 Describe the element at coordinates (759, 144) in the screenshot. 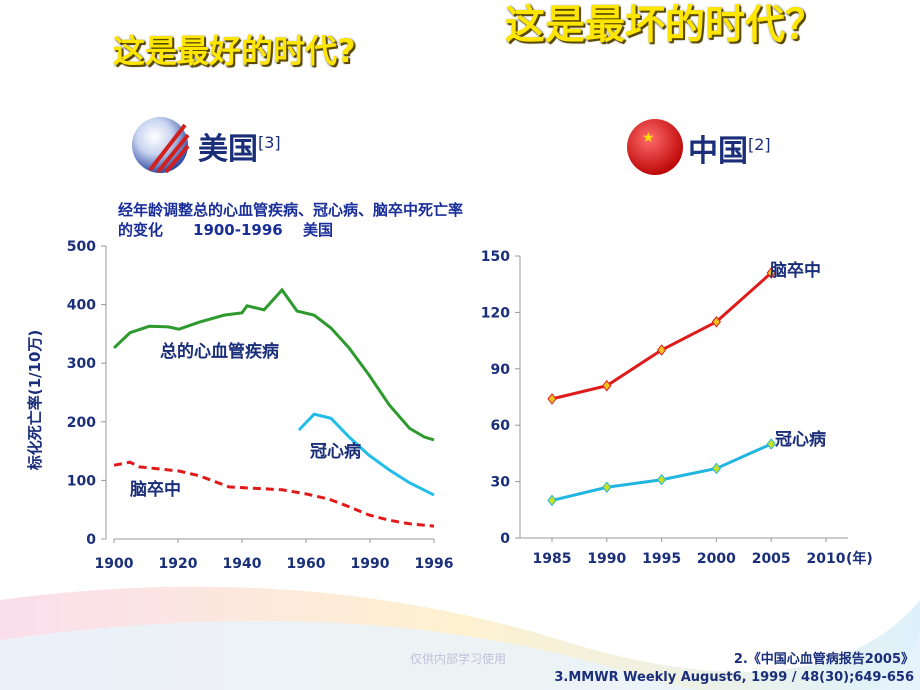

I see `ref: [2]` at that location.